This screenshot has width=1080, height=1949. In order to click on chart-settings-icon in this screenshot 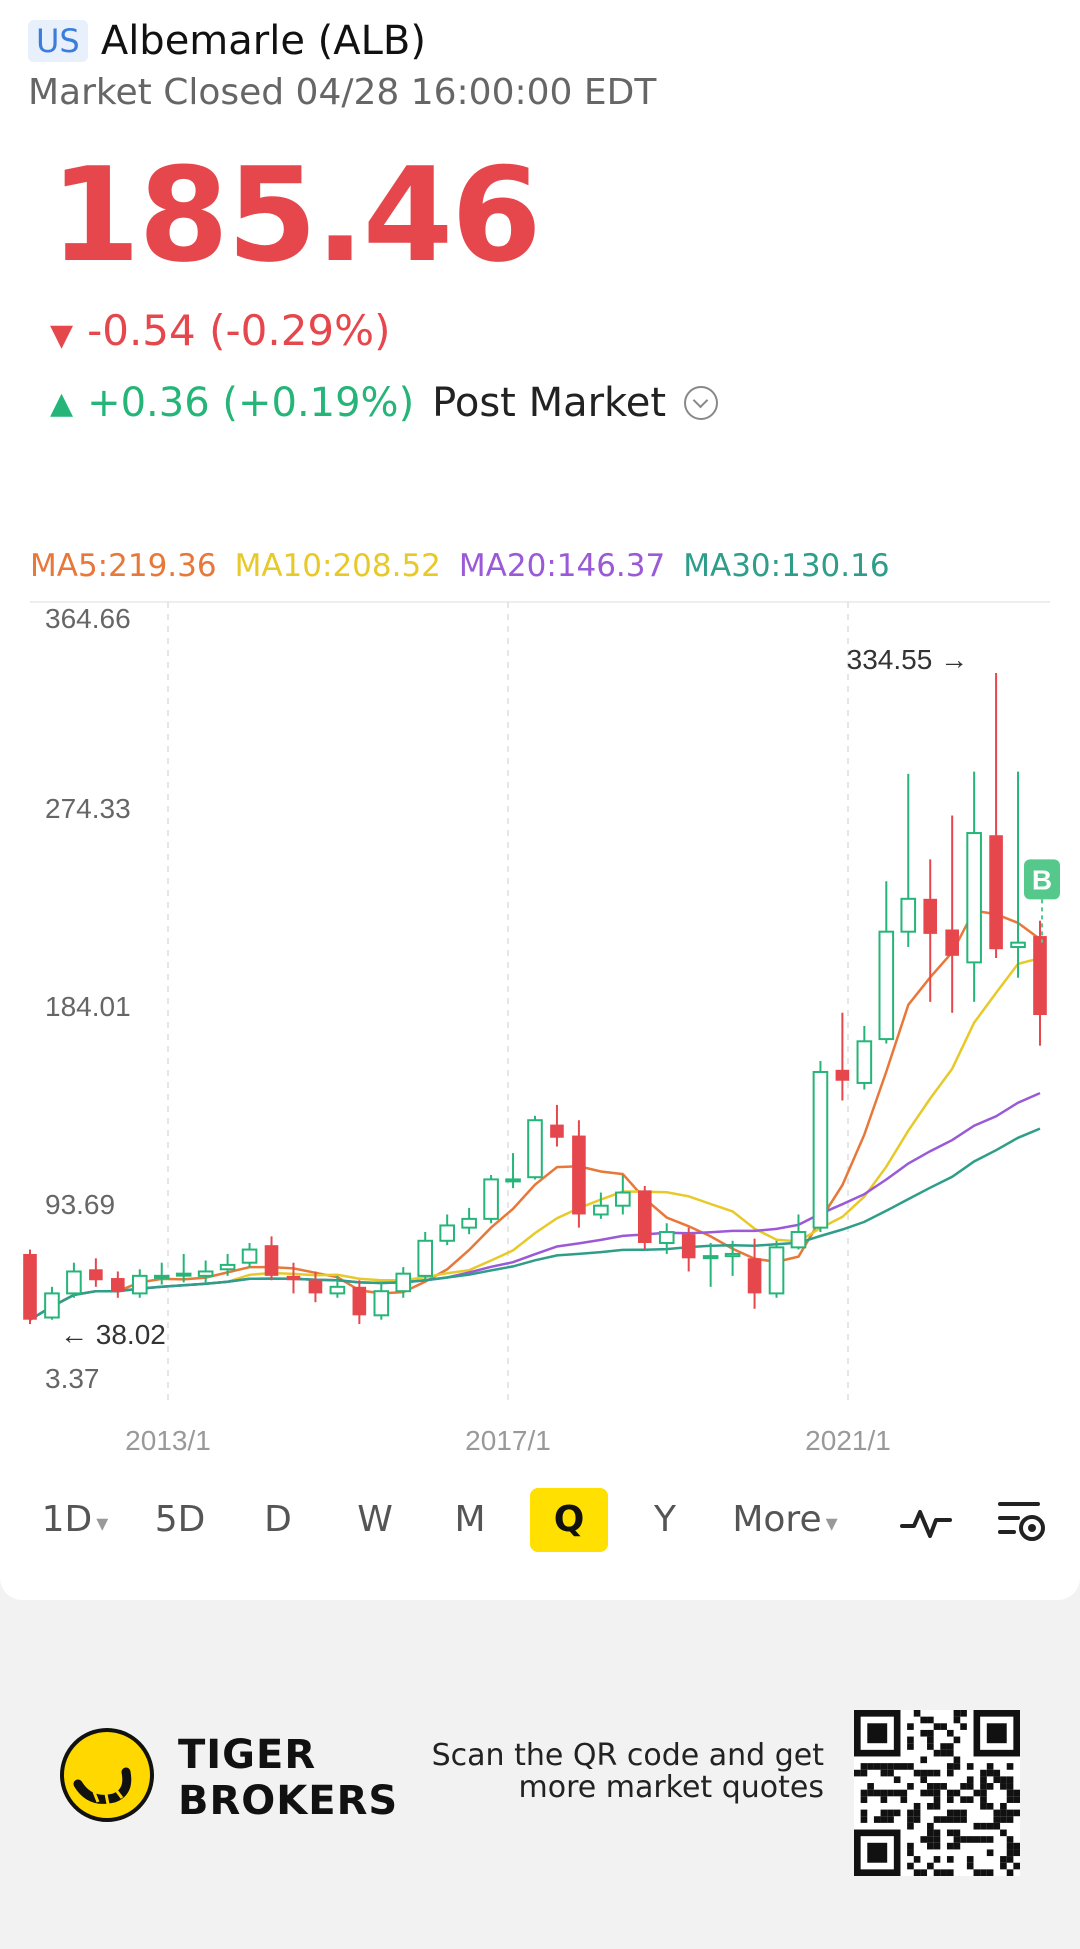, I will do `click(1022, 1520)`.